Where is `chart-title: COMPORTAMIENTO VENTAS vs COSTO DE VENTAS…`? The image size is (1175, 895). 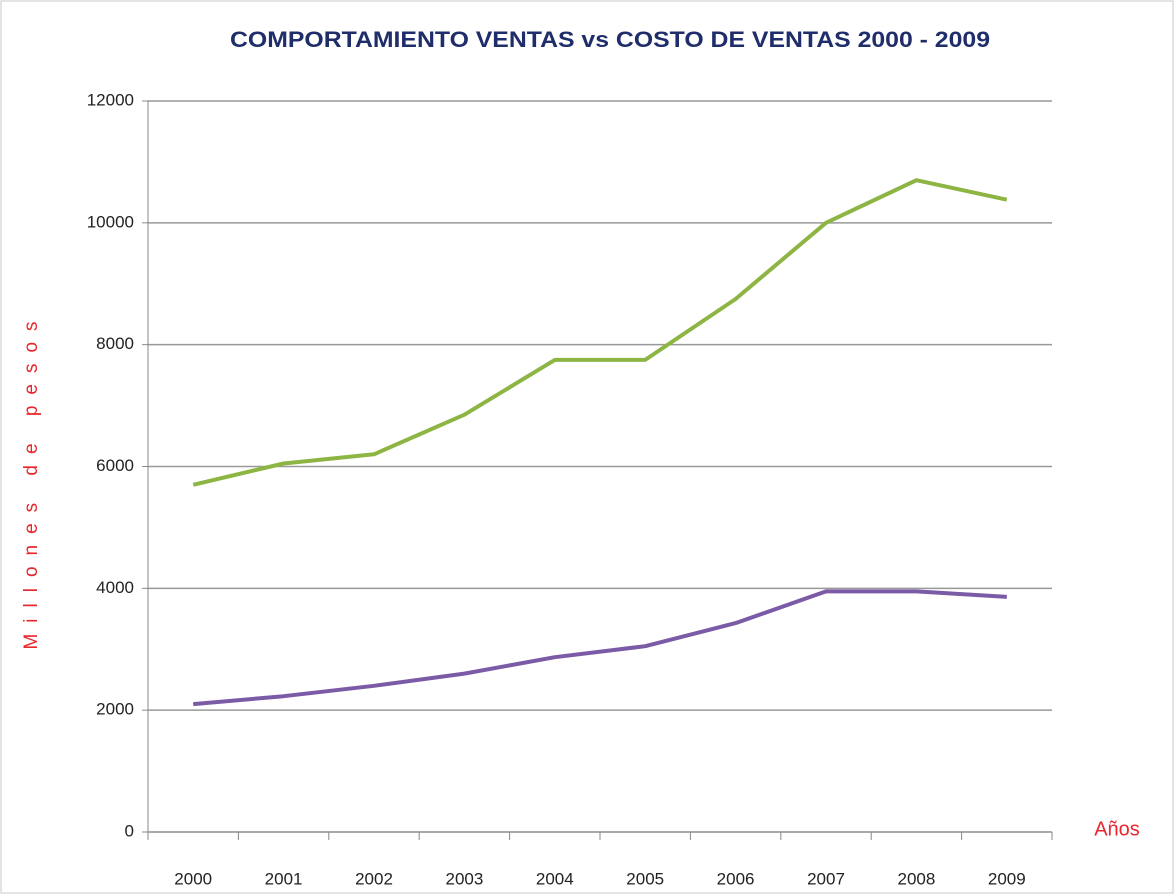 chart-title: COMPORTAMIENTO VENTAS vs COSTO DE VENTAS… is located at coordinates (610, 39).